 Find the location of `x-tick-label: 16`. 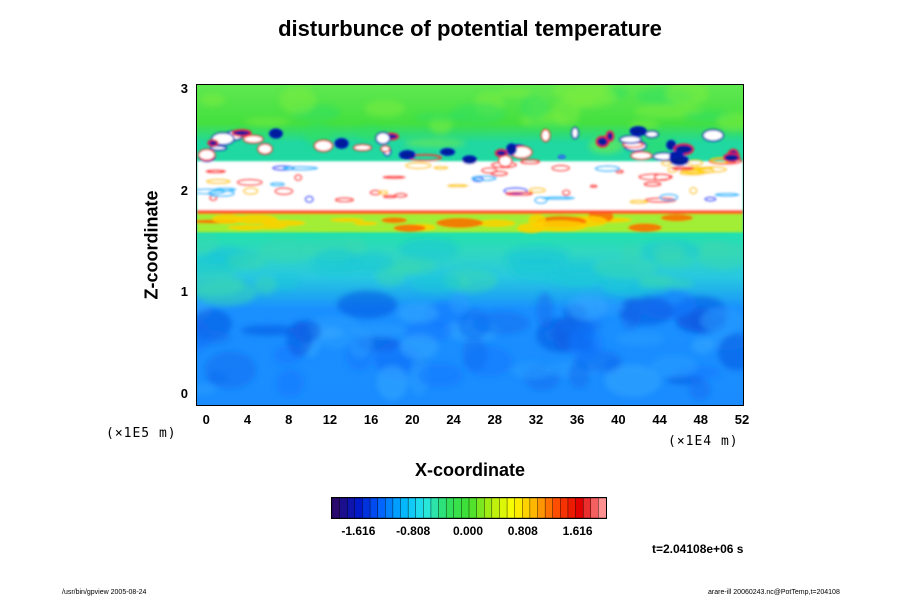

x-tick-label: 16 is located at coordinates (371, 419).